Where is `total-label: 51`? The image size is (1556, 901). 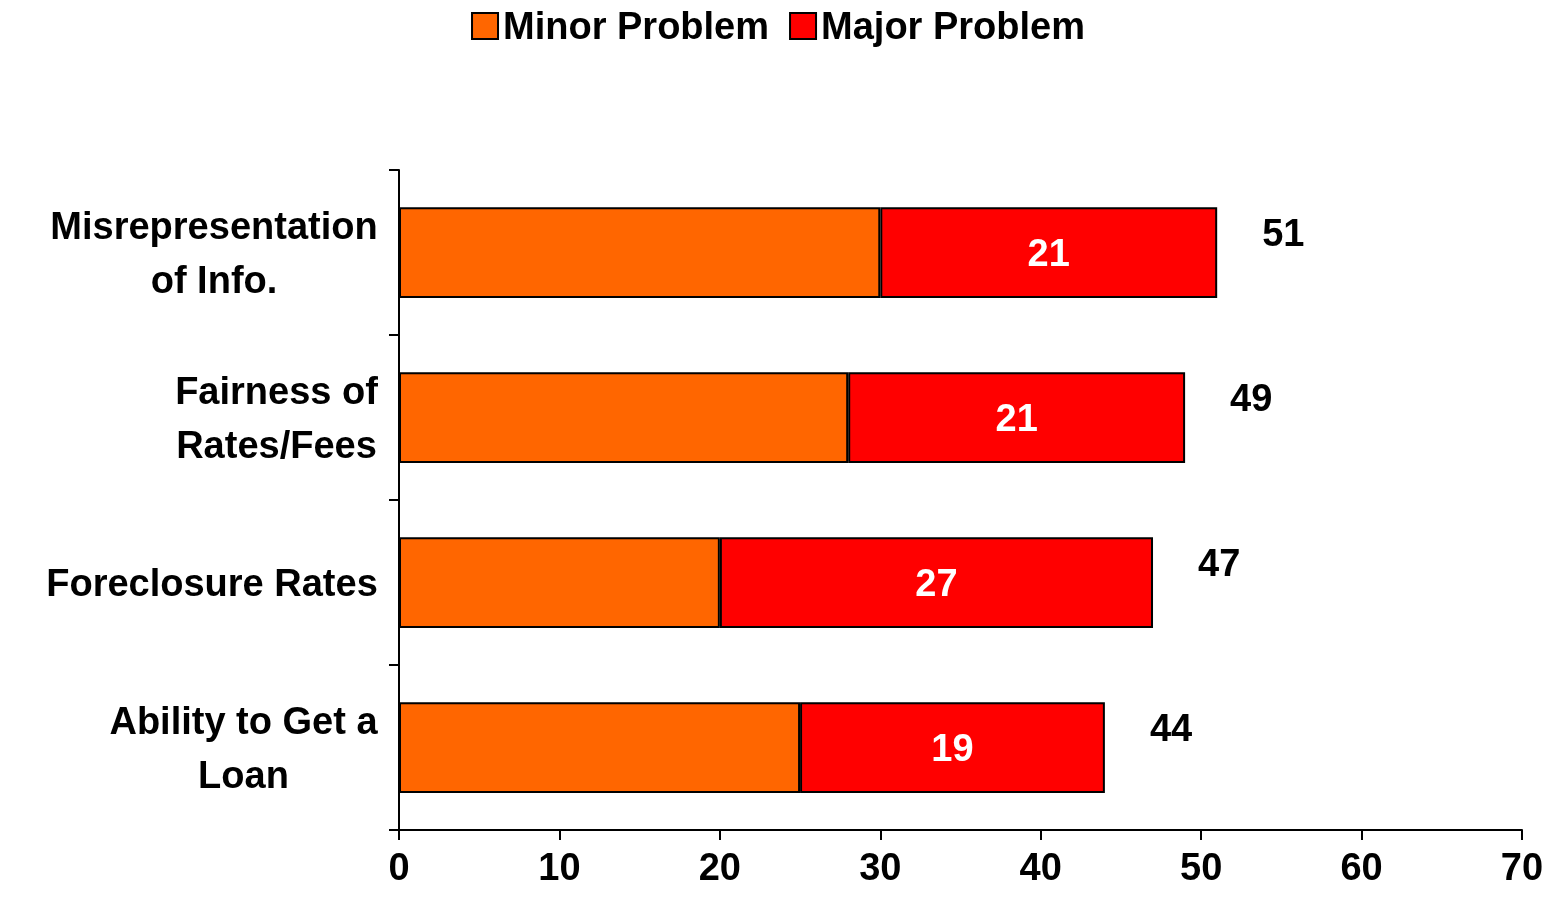 total-label: 51 is located at coordinates (1283, 232).